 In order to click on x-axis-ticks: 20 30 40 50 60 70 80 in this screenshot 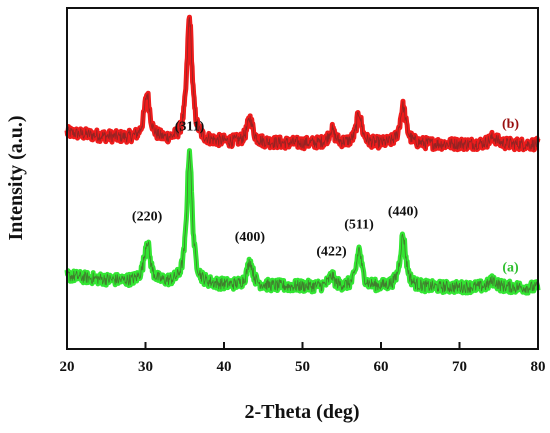, I will do `click(303, 358)`.